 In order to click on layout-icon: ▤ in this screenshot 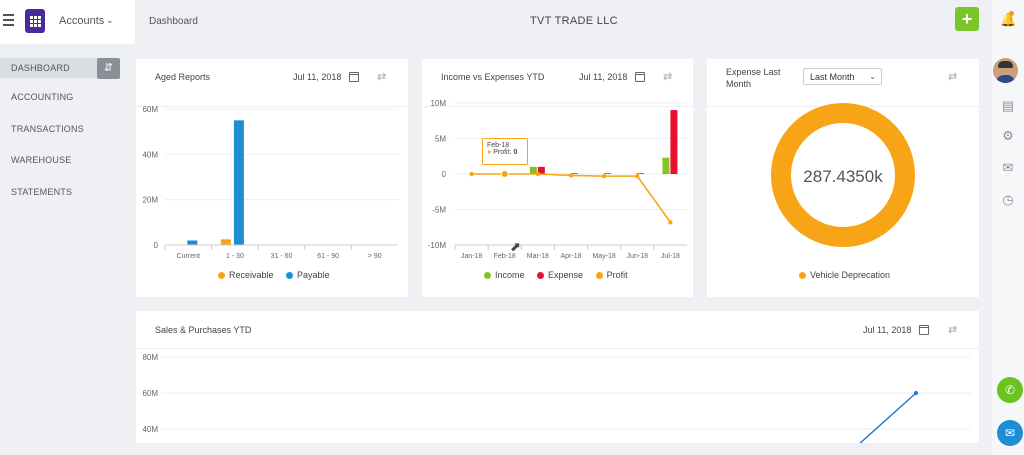, I will do `click(1008, 105)`.